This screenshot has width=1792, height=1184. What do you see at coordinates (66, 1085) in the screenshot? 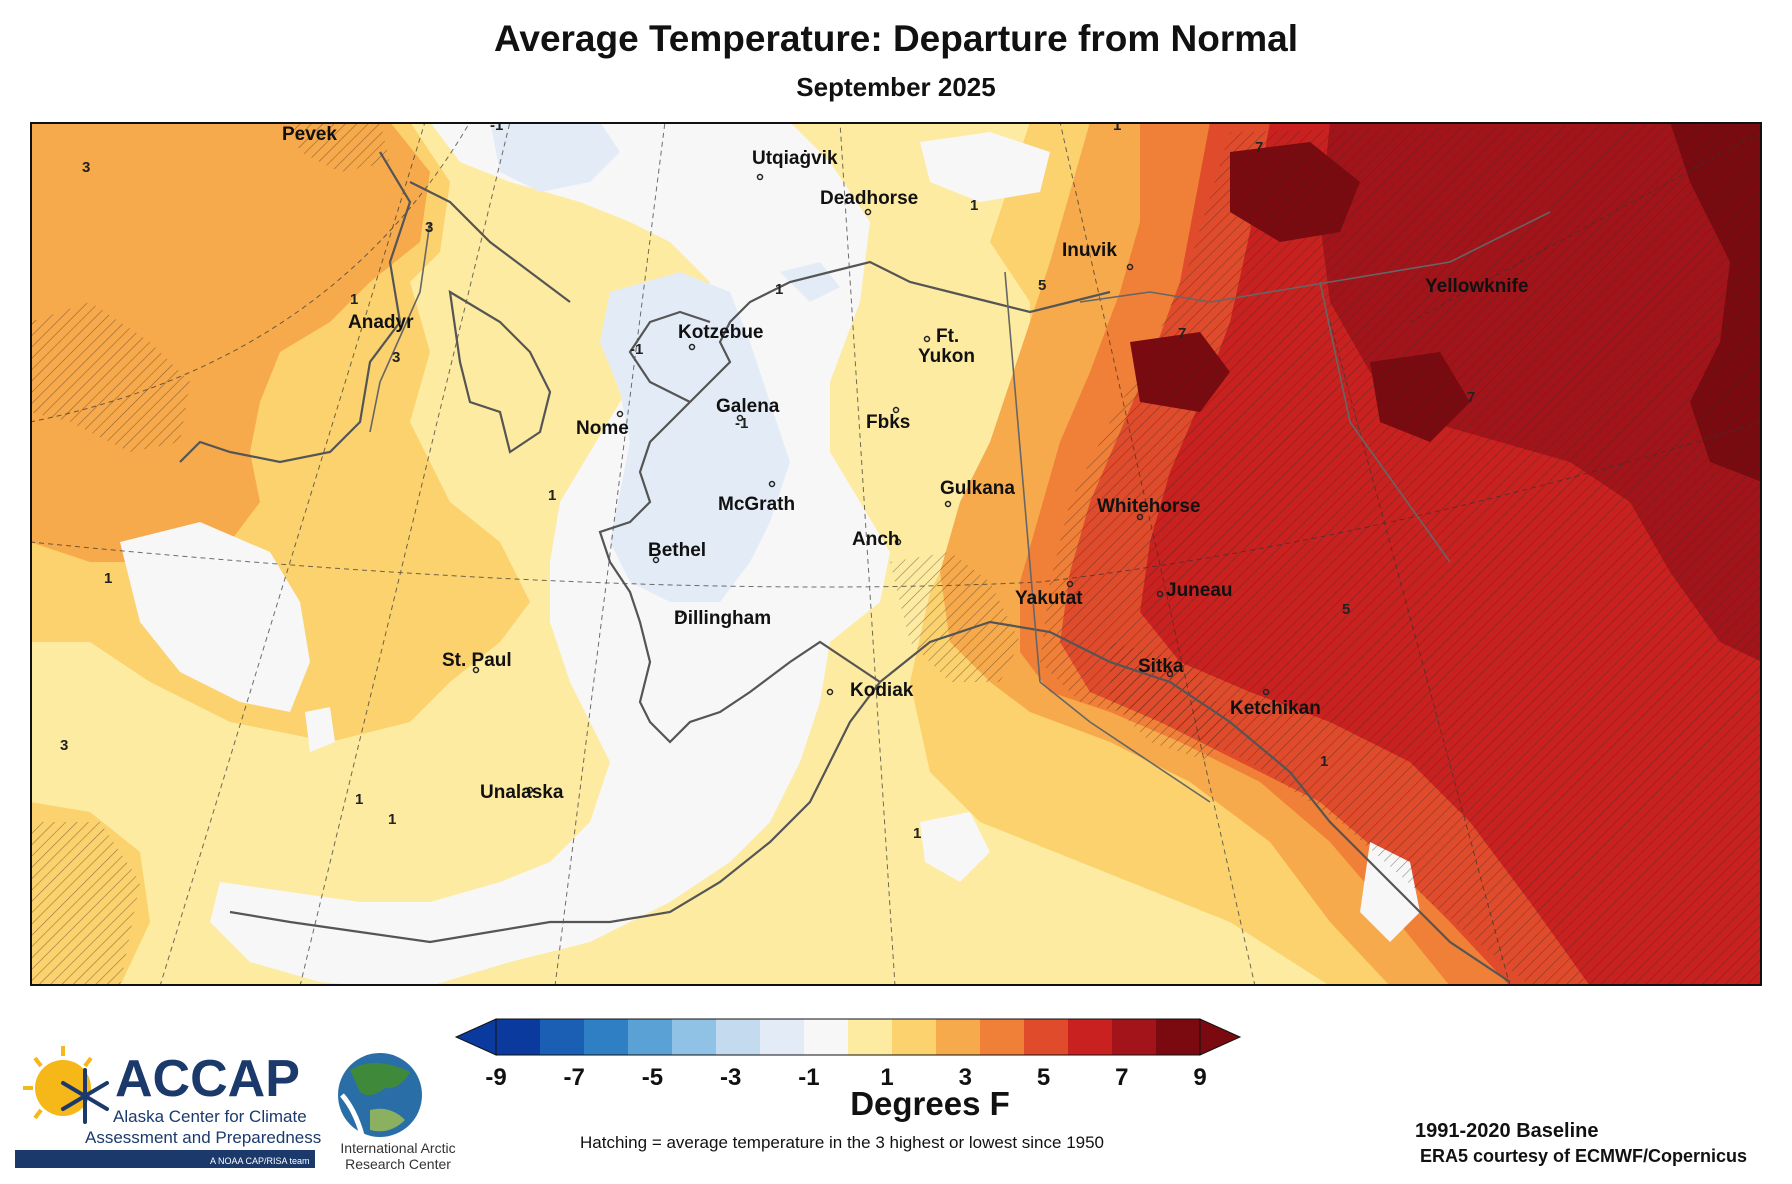
I see `sun-snowflake-icon` at bounding box center [66, 1085].